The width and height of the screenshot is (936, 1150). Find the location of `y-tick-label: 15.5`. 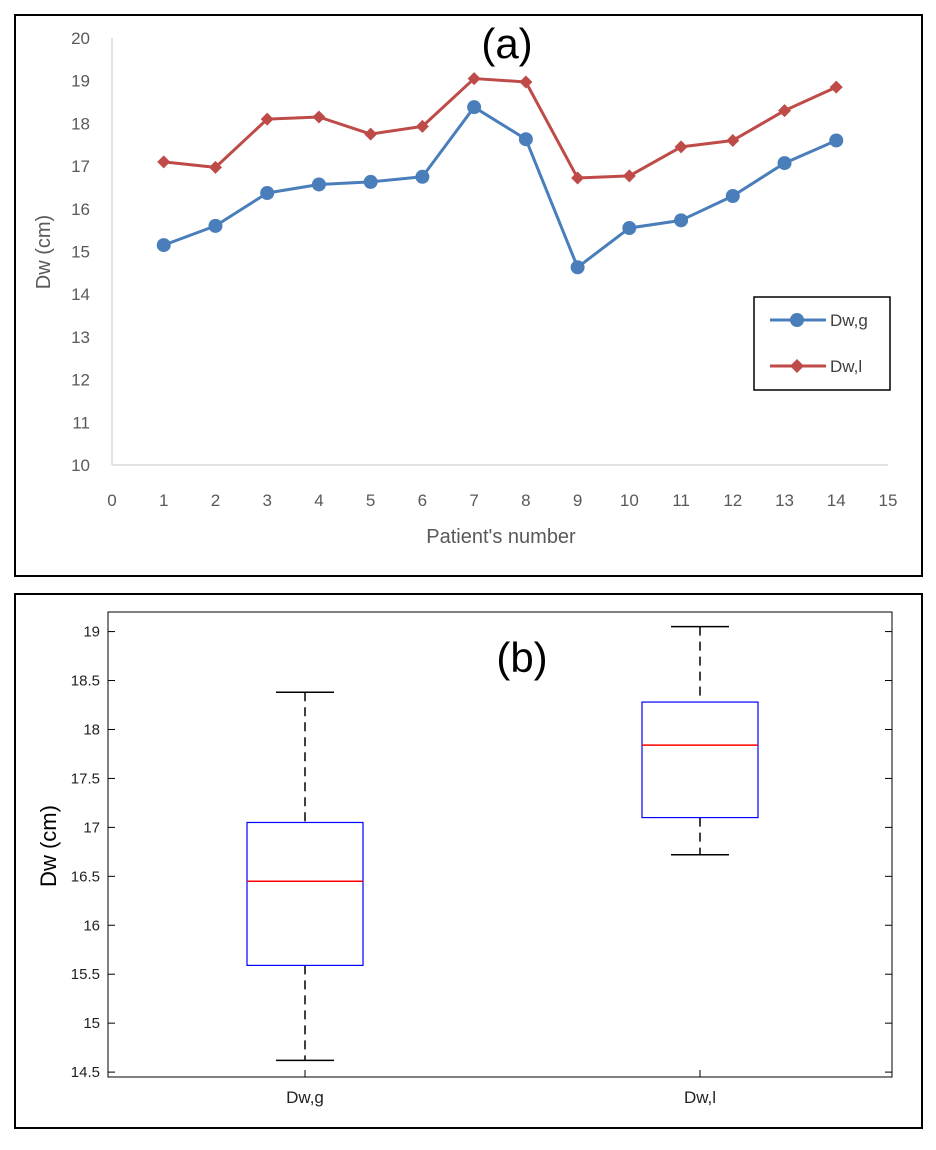

y-tick-label: 15.5 is located at coordinates (85, 974).